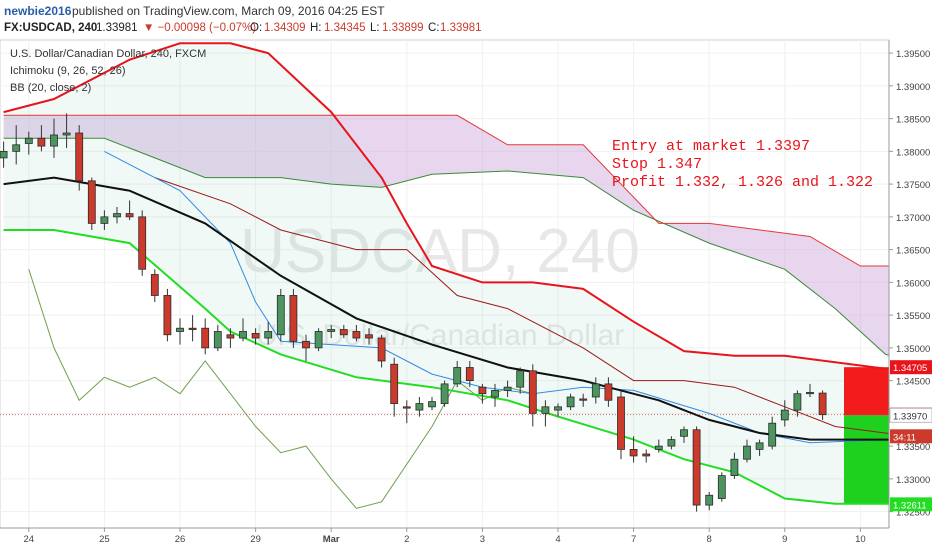 This screenshot has height=550, width=932. I want to click on y-tick-label: 1.36000, so click(913, 283).